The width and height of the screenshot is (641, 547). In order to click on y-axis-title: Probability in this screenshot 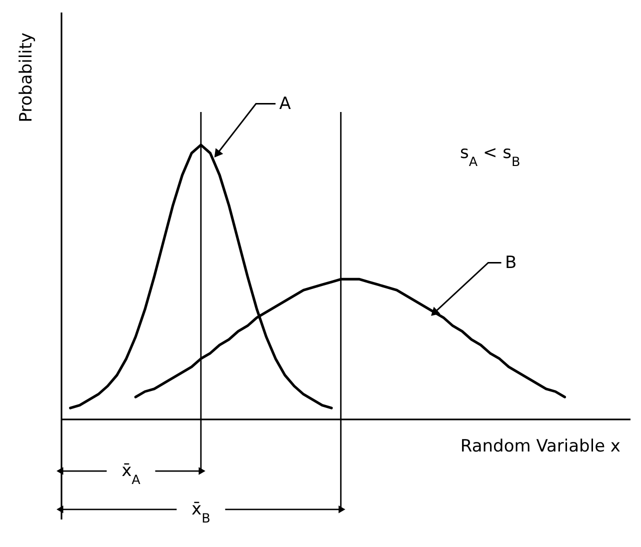, I will do `click(26, 77)`.